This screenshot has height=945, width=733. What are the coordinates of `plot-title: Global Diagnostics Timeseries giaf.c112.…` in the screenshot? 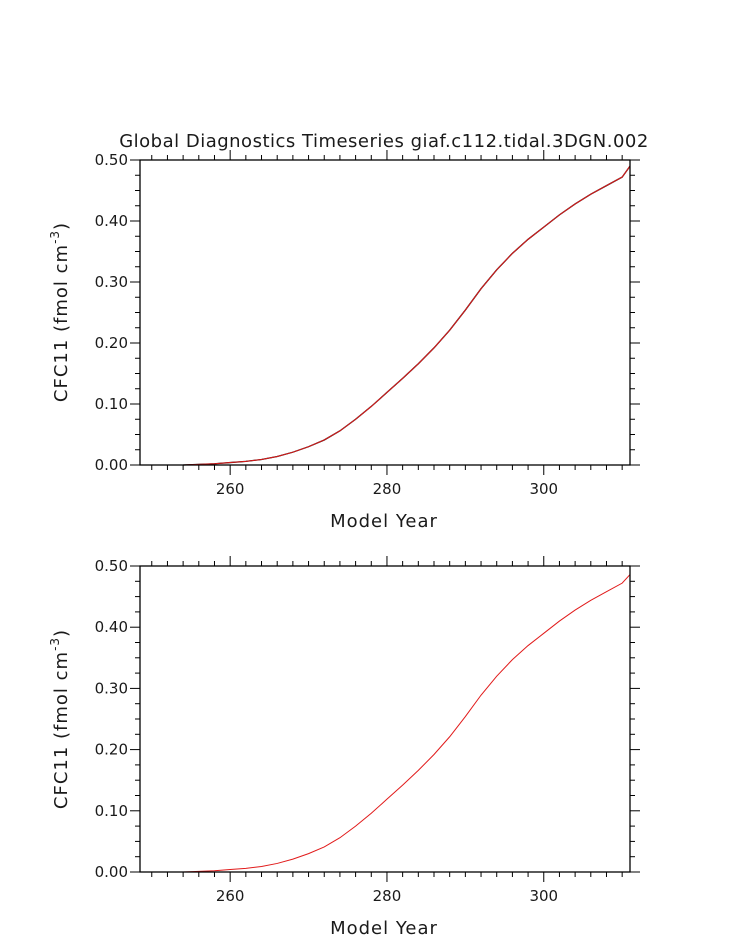 It's located at (384, 141).